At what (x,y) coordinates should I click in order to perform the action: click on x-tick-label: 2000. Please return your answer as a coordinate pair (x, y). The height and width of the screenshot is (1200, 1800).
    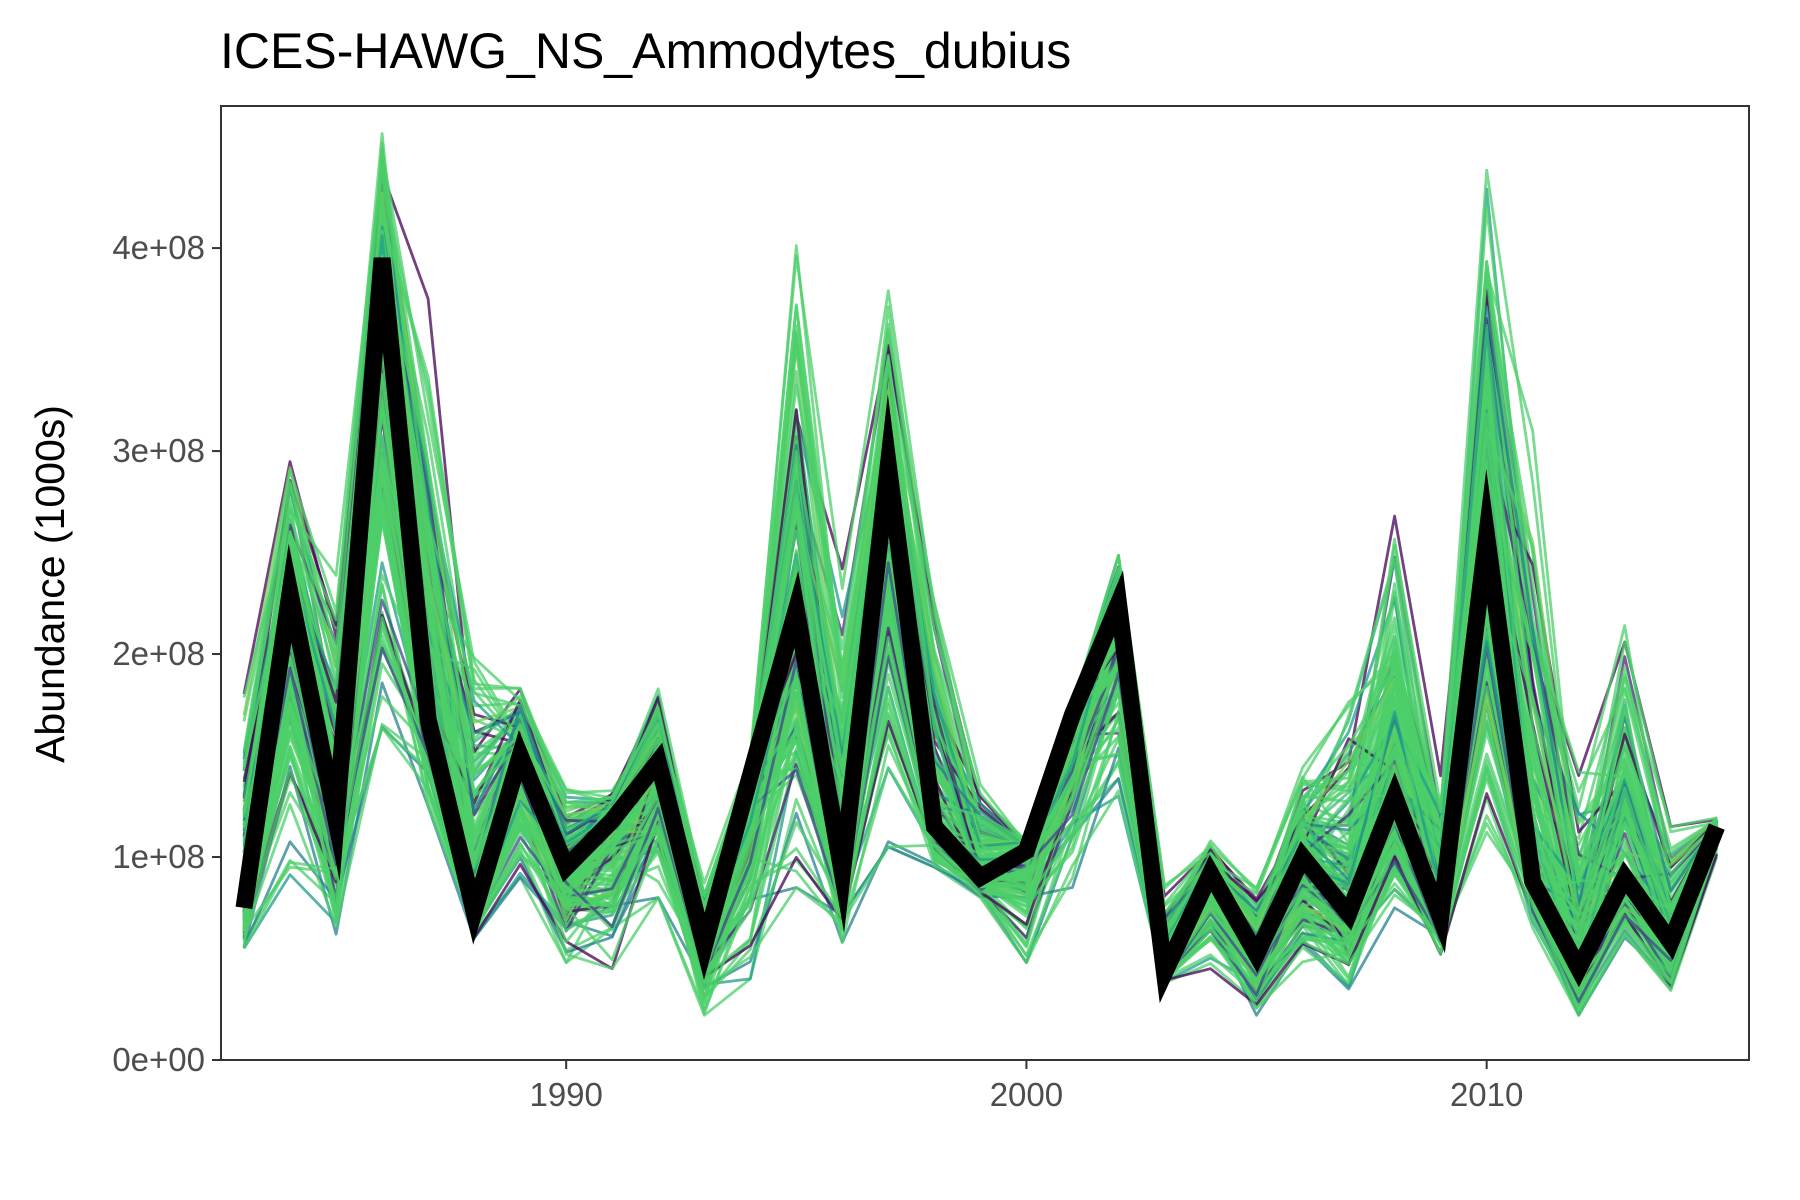
    Looking at the image, I should click on (1026, 1094).